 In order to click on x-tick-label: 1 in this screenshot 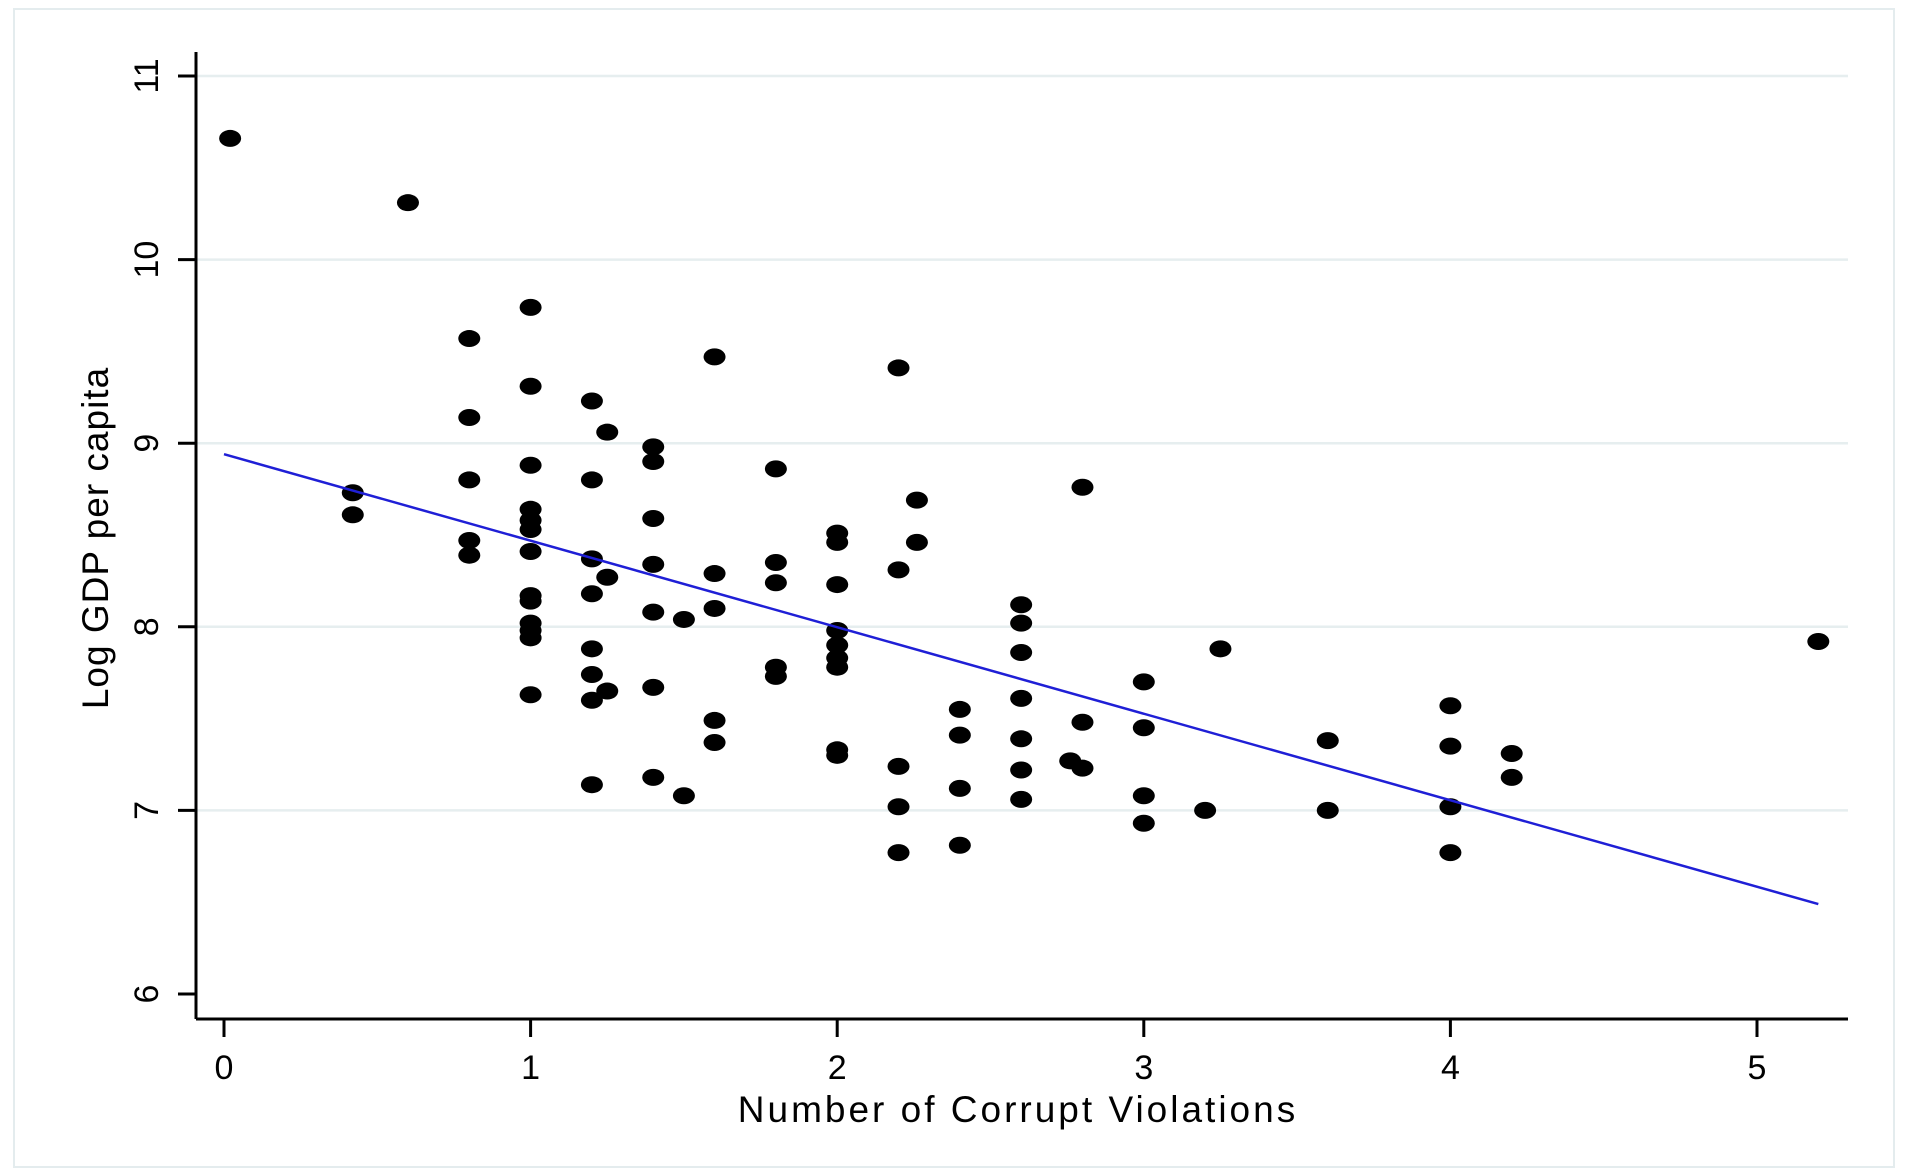, I will do `click(530, 1068)`.